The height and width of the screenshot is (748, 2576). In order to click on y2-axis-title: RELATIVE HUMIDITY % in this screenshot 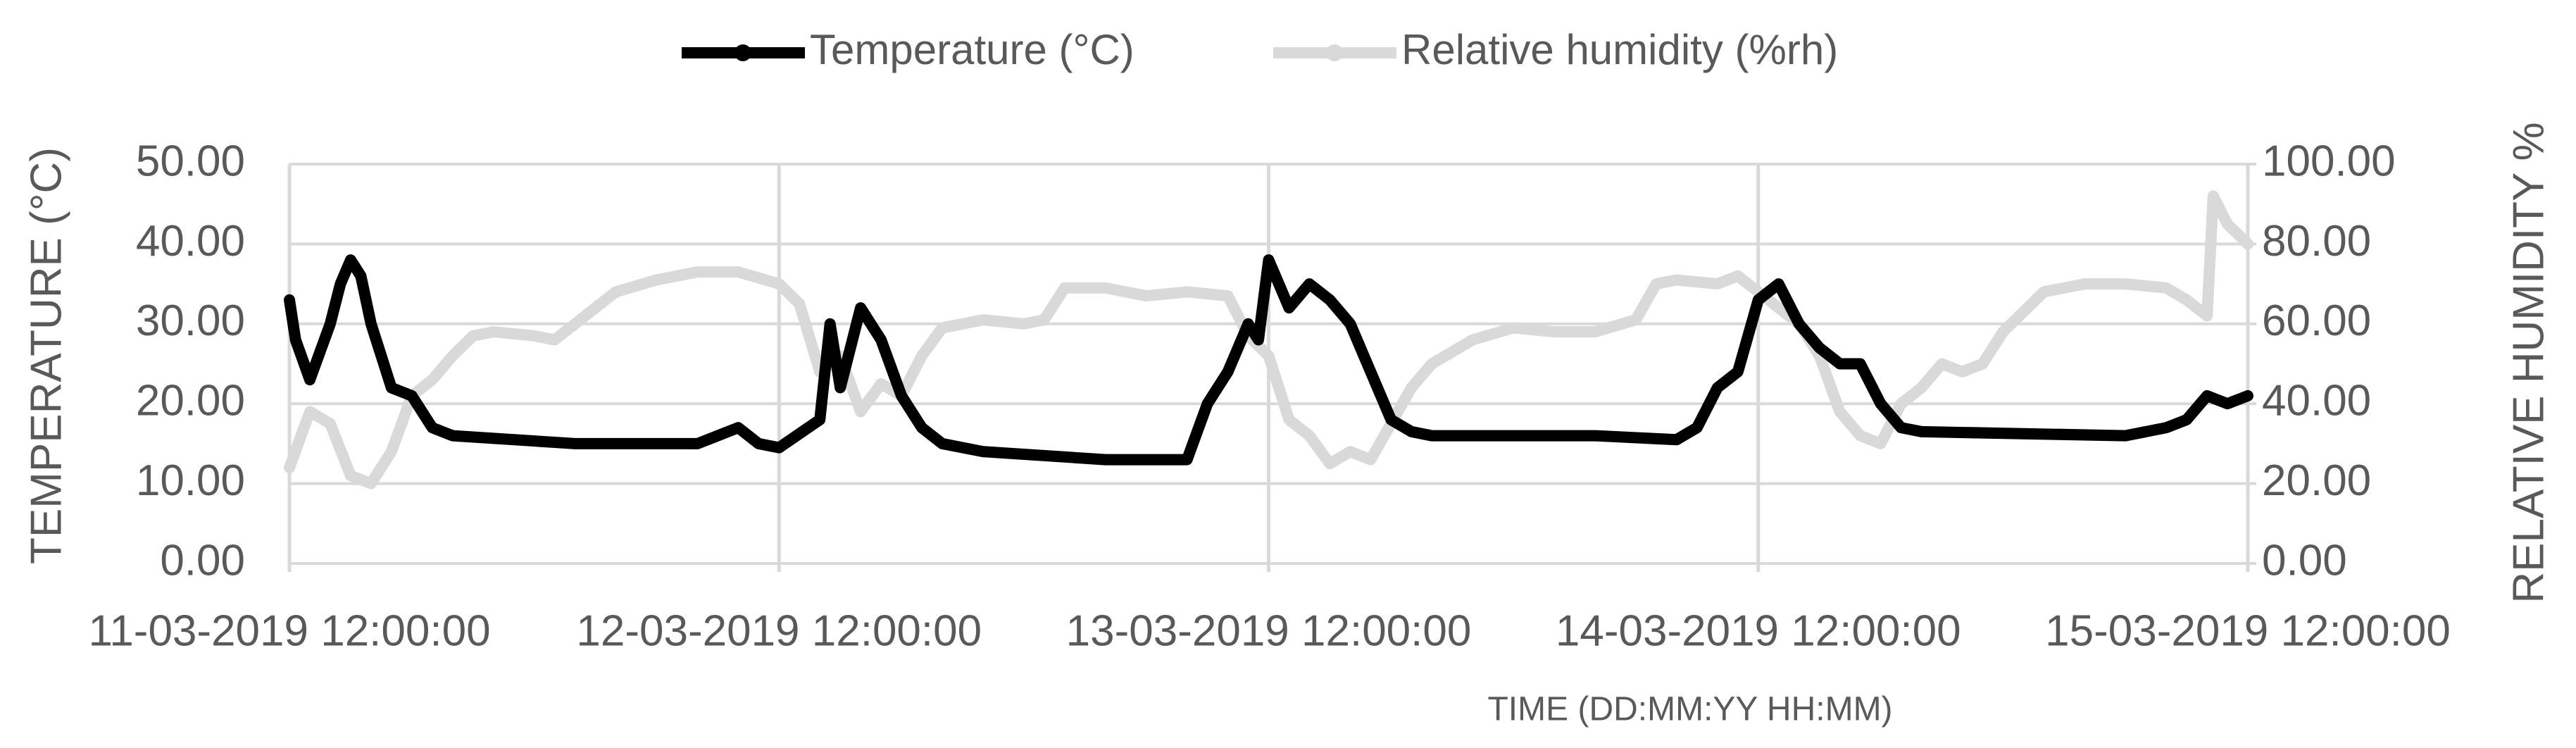, I will do `click(2528, 362)`.